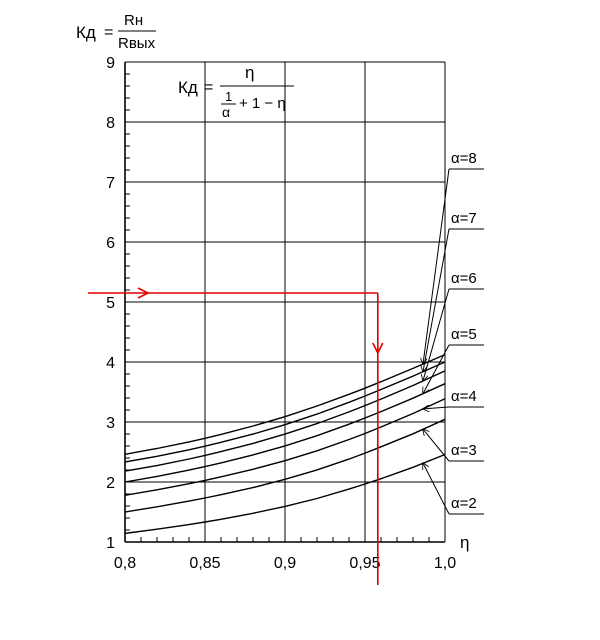 This screenshot has height=640, width=600. Describe the element at coordinates (464, 218) in the screenshot. I see `series-label: α=7` at that location.